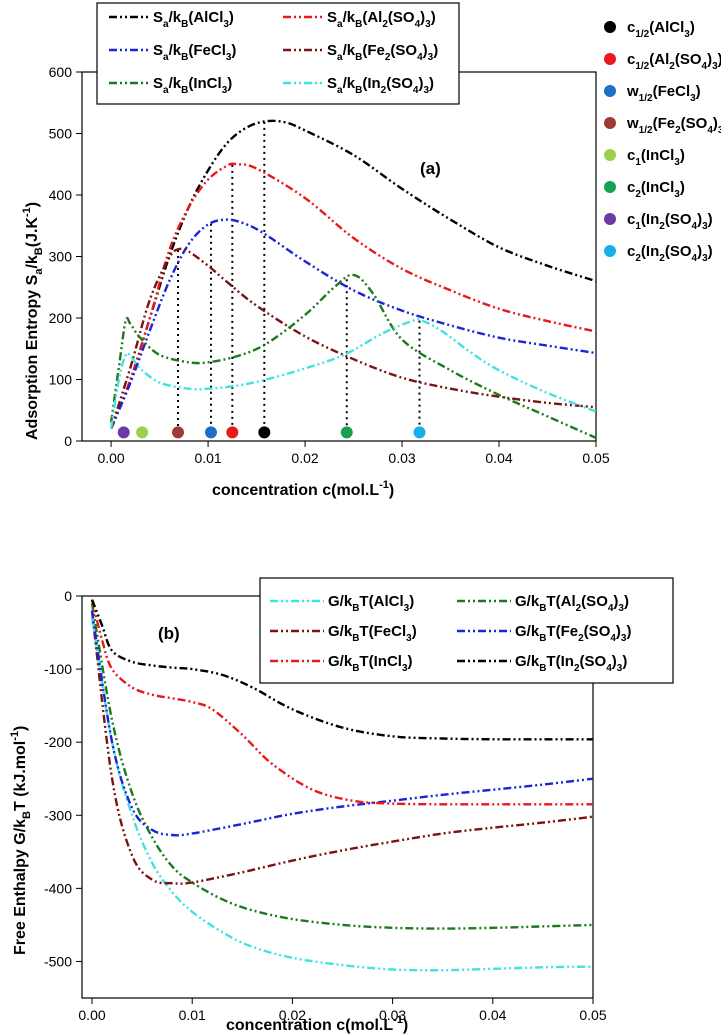 This screenshot has height=1035, width=721. Describe the element at coordinates (61, 318) in the screenshot. I see `y-tick-label: 200` at that location.